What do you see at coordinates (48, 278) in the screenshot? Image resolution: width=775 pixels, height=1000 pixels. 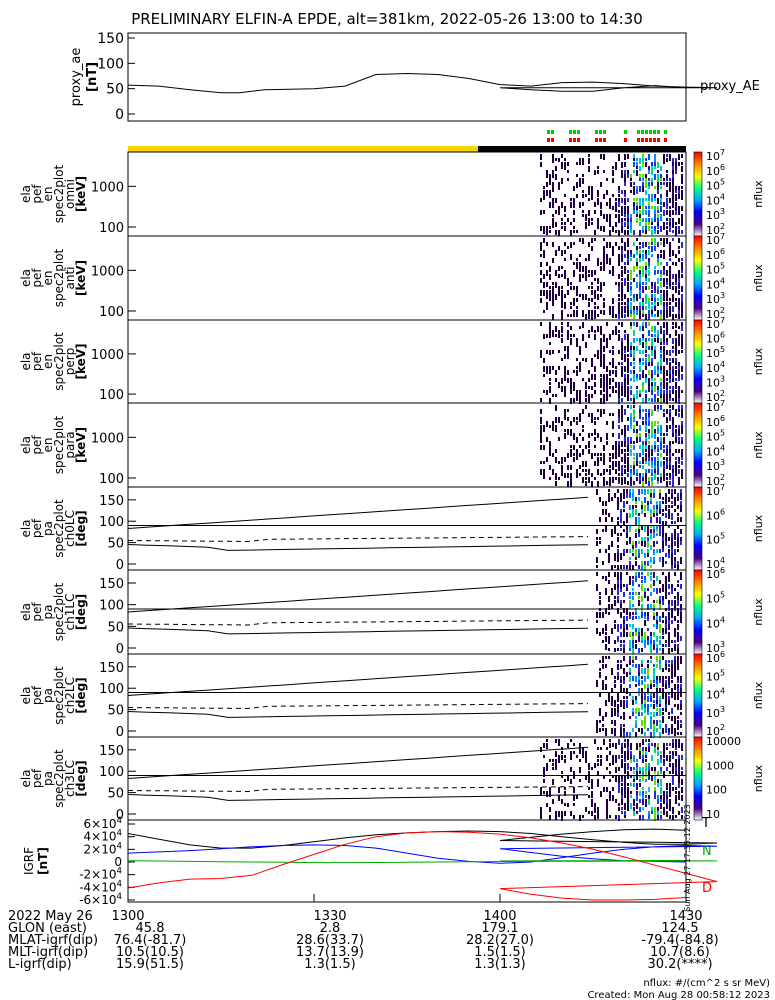 I see `ylabel-anti-2: en` at bounding box center [48, 278].